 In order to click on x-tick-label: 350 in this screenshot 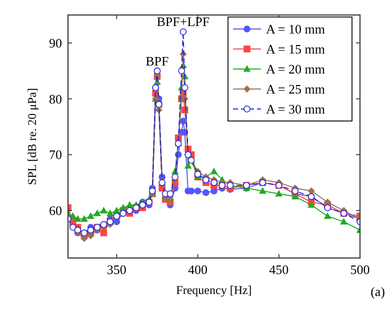, I will do `click(116, 269)`.